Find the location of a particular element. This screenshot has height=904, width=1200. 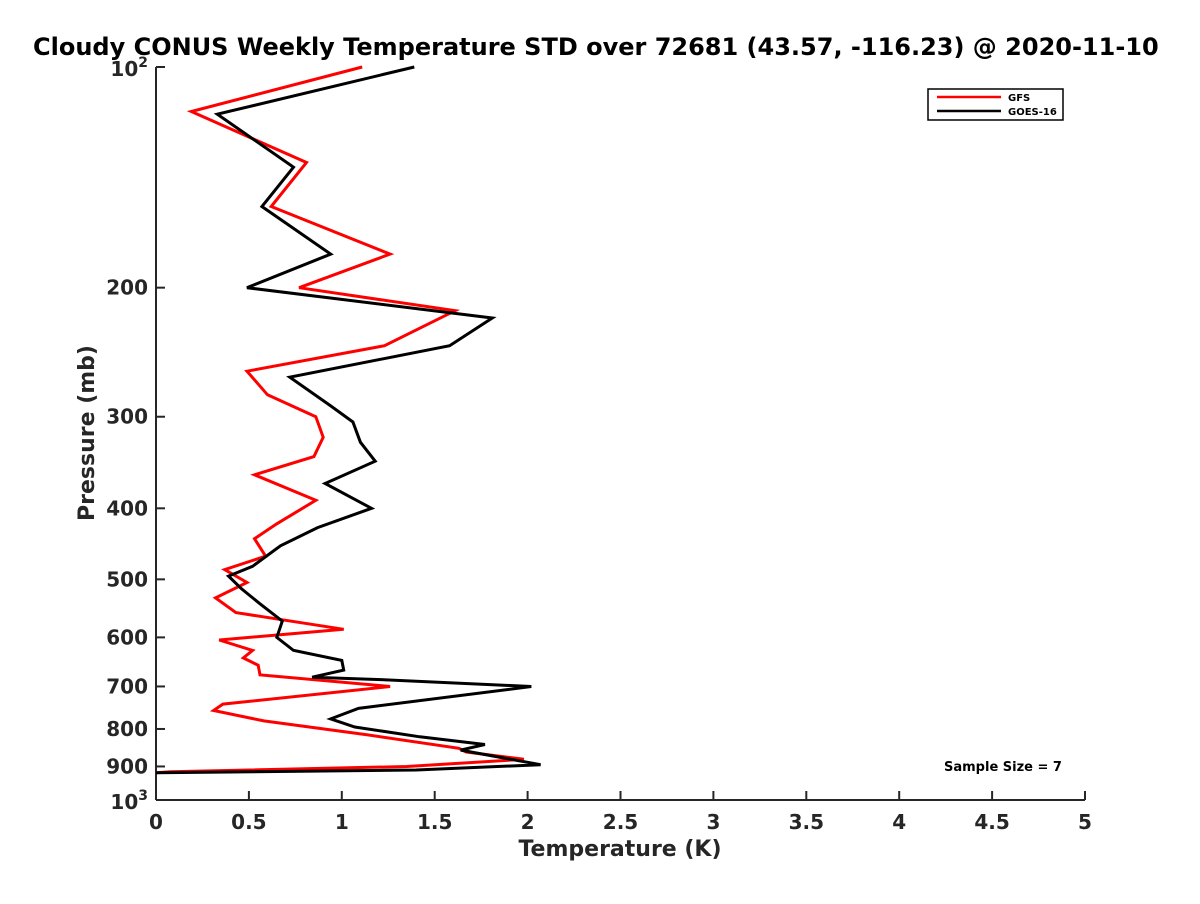

x-tick-label: 5 is located at coordinates (1085, 822).